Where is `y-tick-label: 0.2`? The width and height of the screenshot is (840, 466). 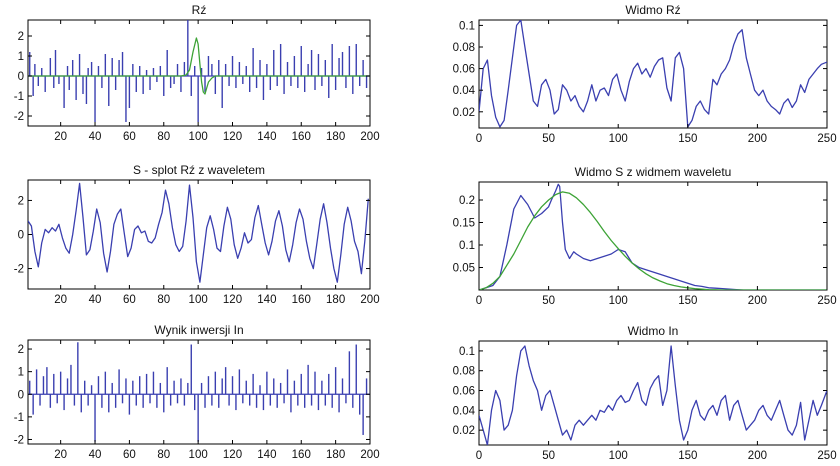
y-tick-label: 0.2 is located at coordinates (467, 201).